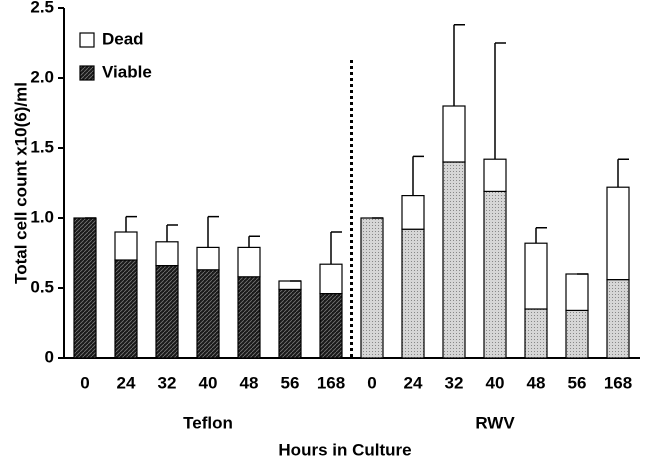 The image size is (650, 465). Describe the element at coordinates (42, 286) in the screenshot. I see `y-tick-label: 0.5` at that location.